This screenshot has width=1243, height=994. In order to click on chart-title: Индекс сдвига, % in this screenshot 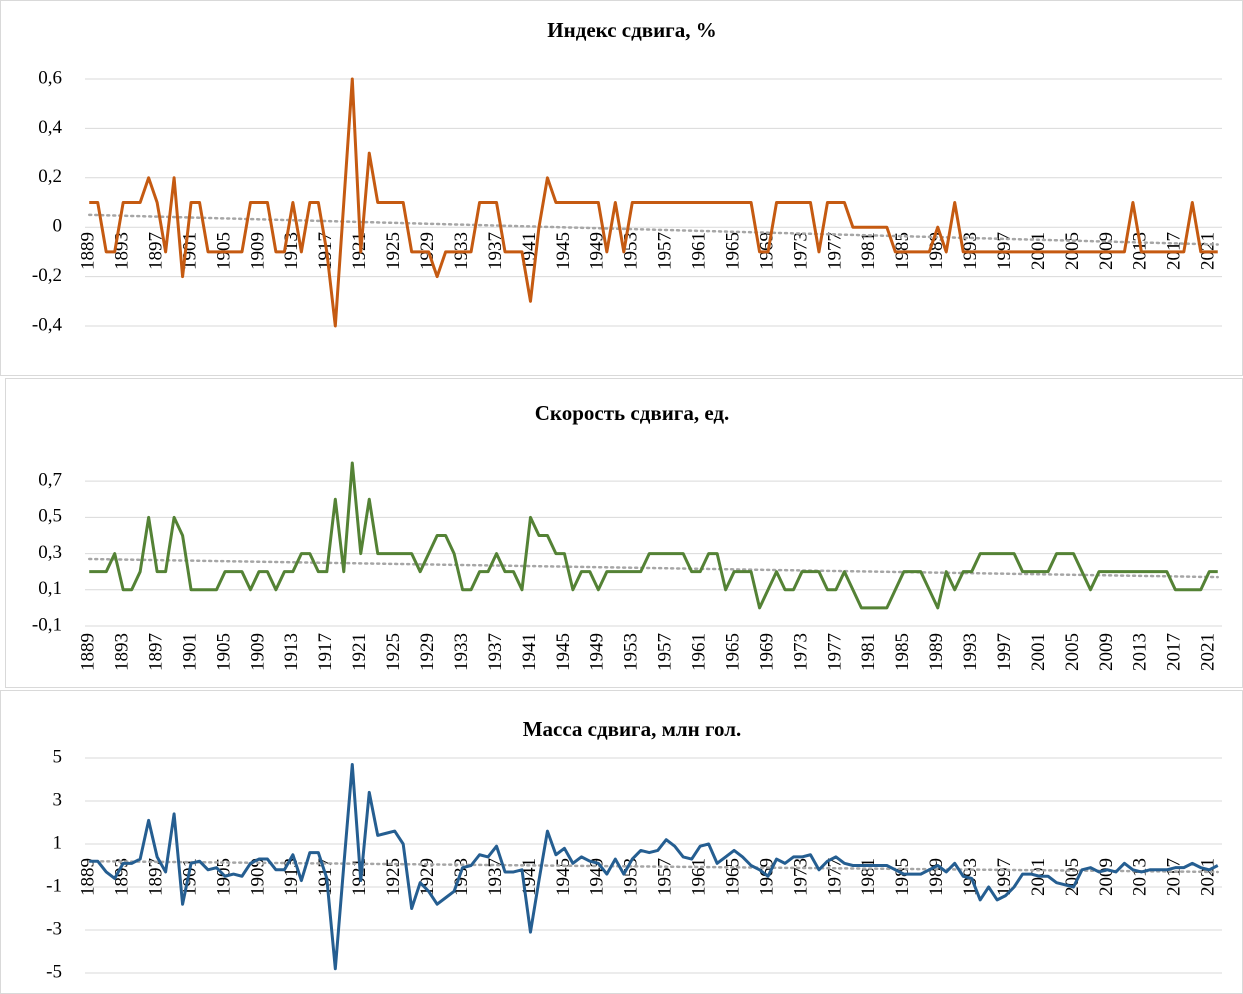, I will do `click(631, 30)`.